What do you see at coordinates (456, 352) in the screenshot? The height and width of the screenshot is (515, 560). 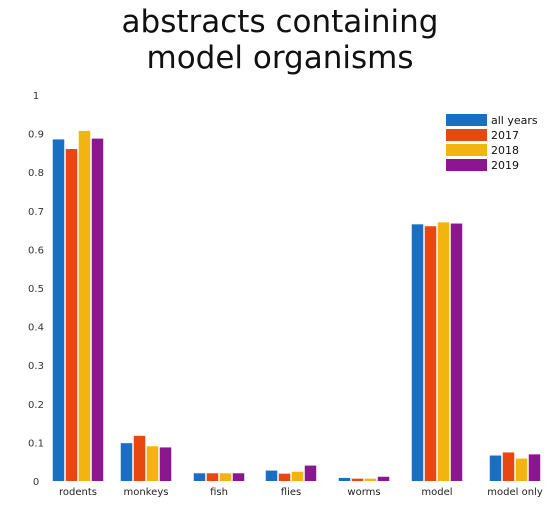 I see `bar-model-2019` at bounding box center [456, 352].